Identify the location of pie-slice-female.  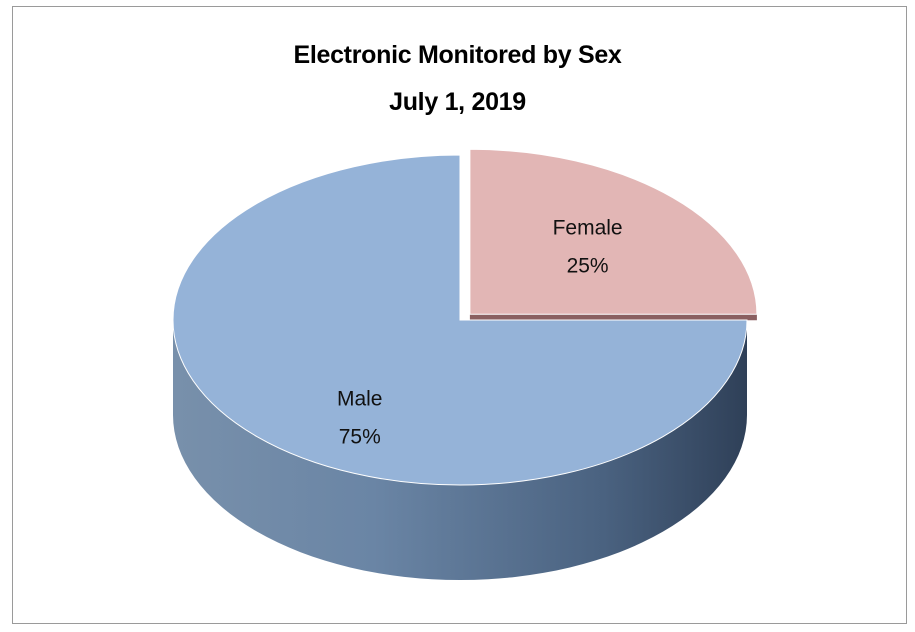
(613, 231).